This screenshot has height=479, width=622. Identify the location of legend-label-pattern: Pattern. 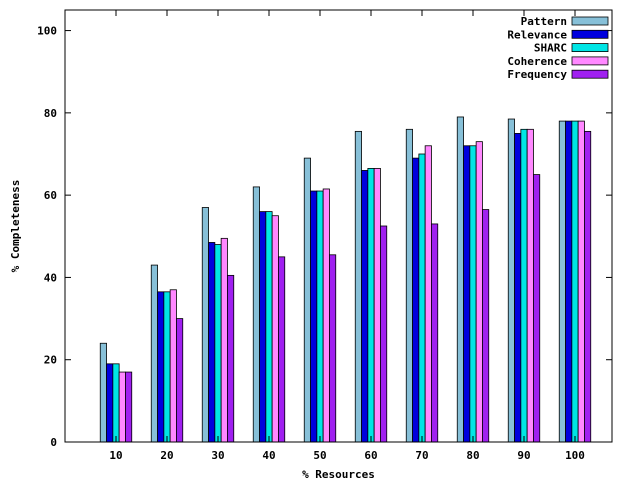
(544, 21).